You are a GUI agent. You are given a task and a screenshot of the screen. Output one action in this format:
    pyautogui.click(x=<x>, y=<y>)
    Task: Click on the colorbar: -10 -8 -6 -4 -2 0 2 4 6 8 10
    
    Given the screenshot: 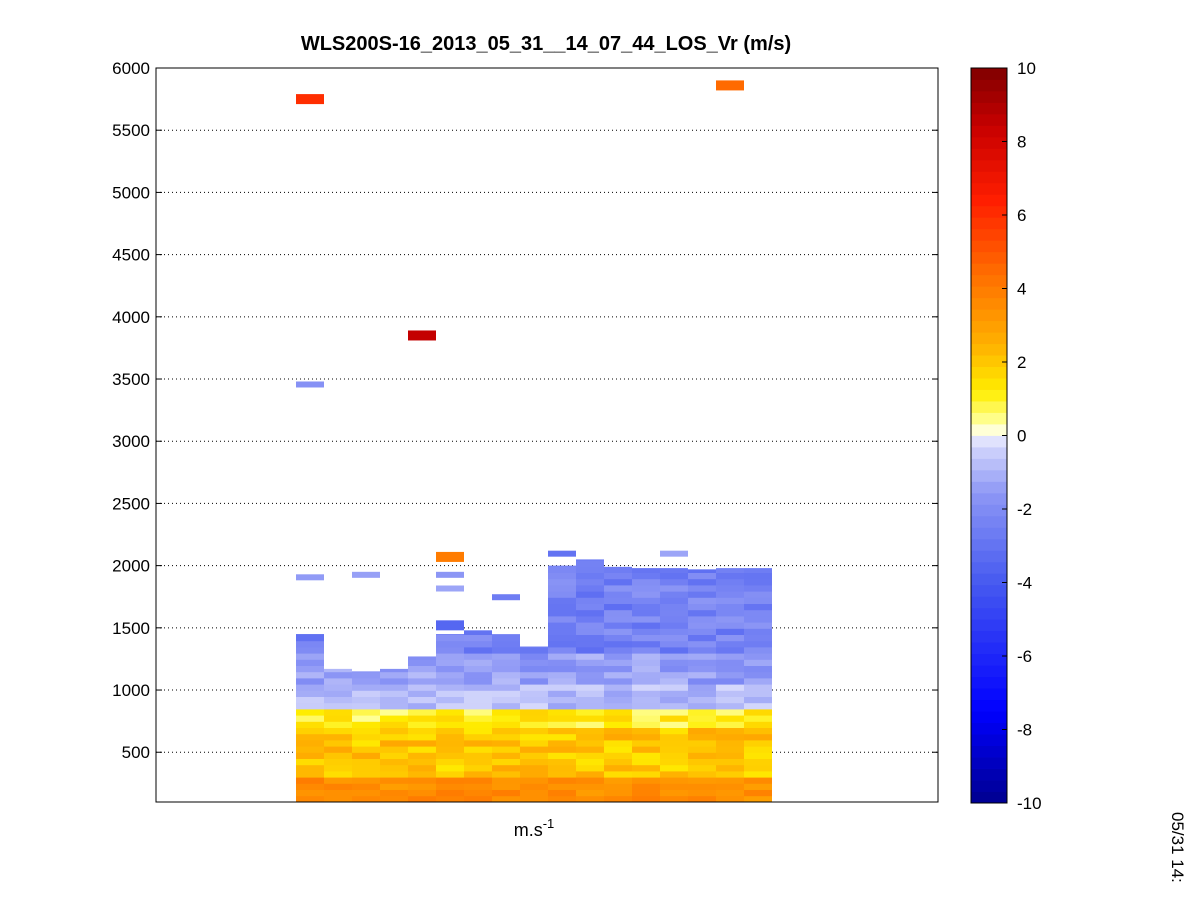 What is the action you would take?
    pyautogui.click(x=1006, y=436)
    